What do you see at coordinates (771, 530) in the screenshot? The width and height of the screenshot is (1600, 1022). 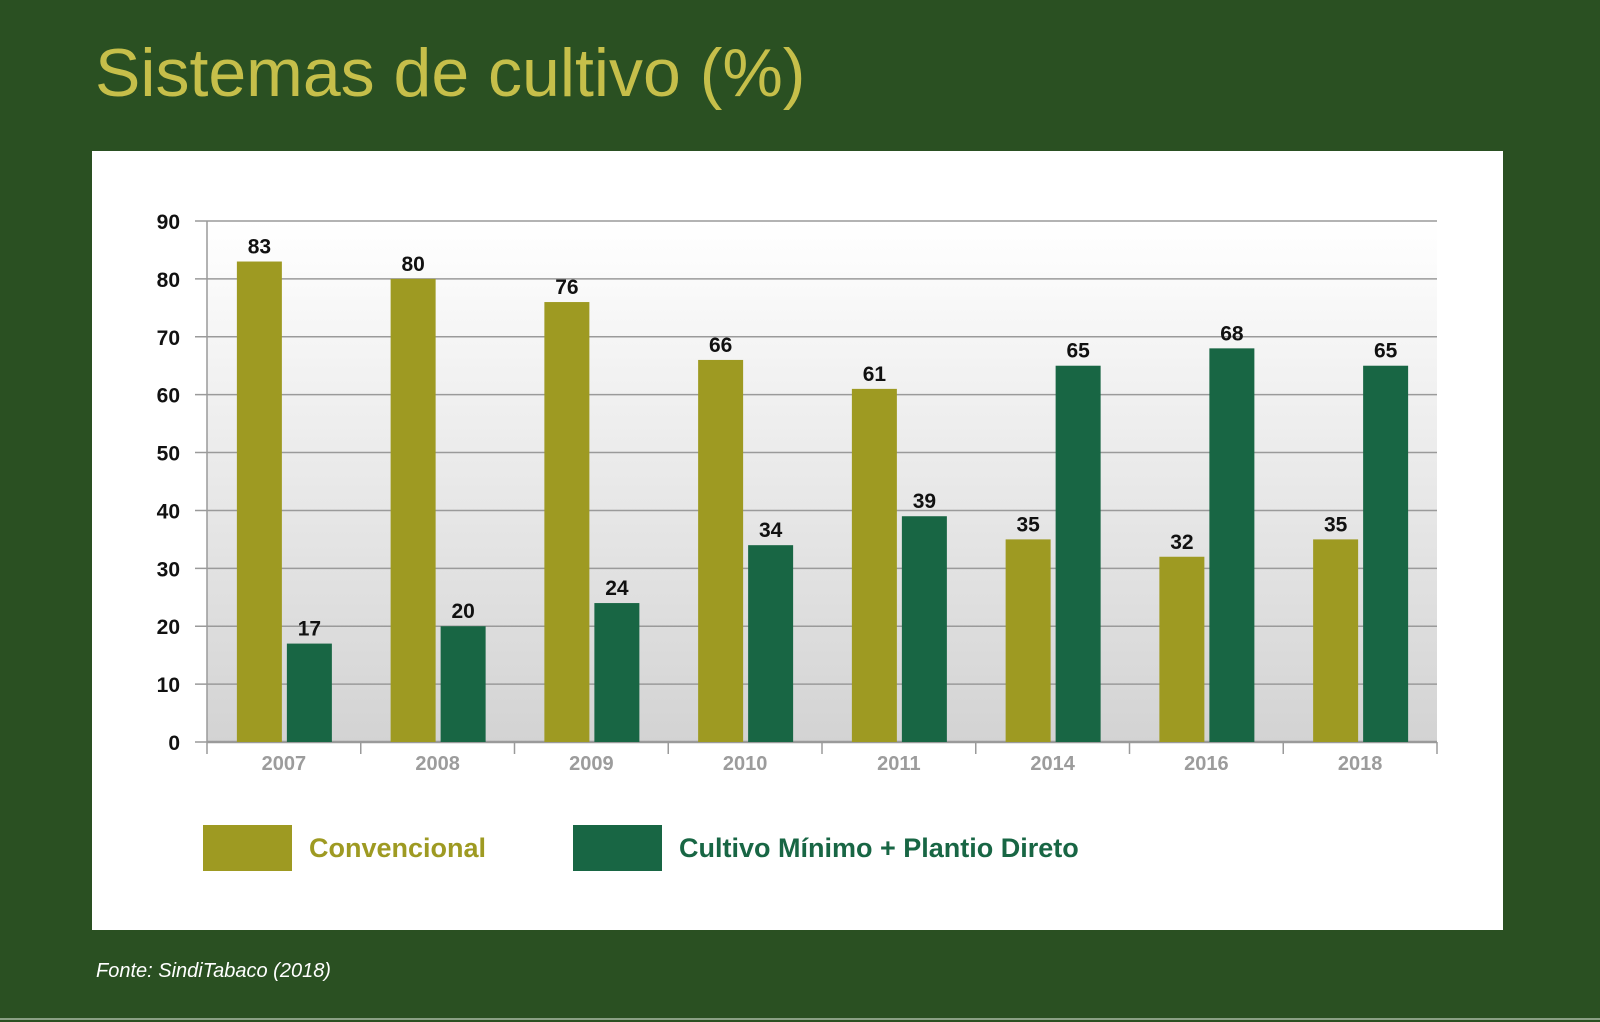 I see `data-label: 34` at bounding box center [771, 530].